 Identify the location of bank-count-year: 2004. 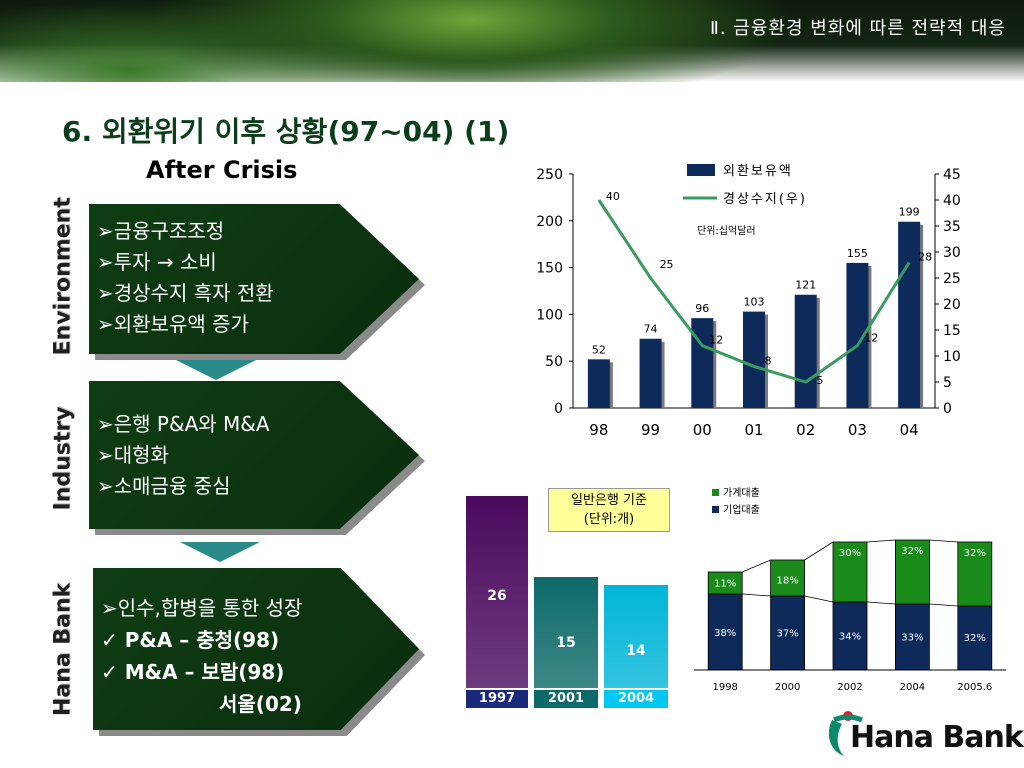
(636, 699).